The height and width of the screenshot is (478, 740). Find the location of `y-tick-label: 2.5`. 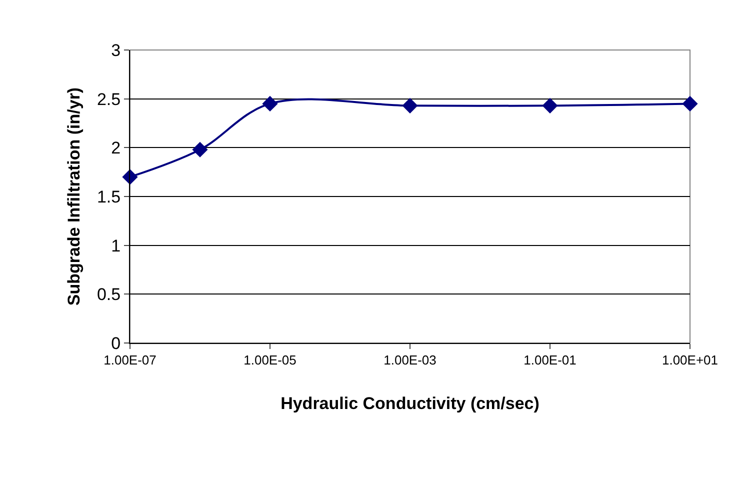

y-tick-label: 2.5 is located at coordinates (108, 99).